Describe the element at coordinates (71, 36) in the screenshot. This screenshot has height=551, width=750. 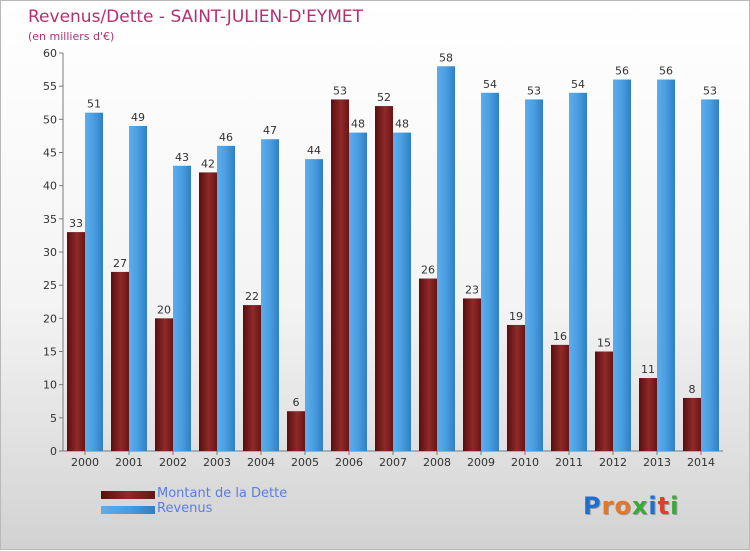
I see `chart-subtitle: (en milliers d'€)` at that location.